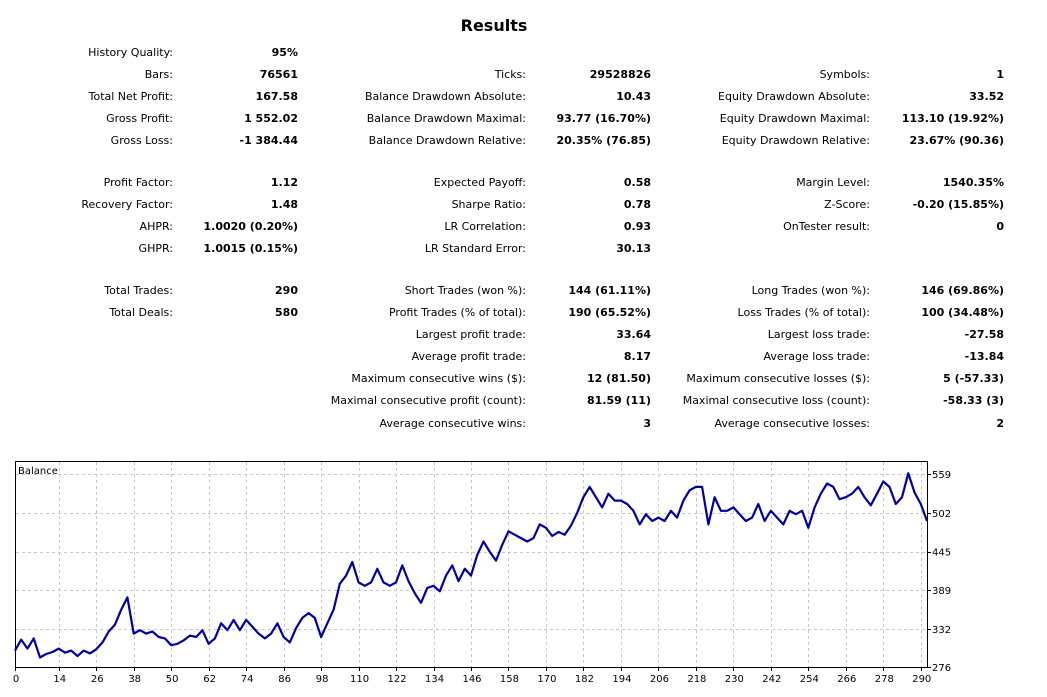 The height and width of the screenshot is (697, 1047). I want to click on stat-label: Maximum consecutive losses ($):, so click(778, 378).